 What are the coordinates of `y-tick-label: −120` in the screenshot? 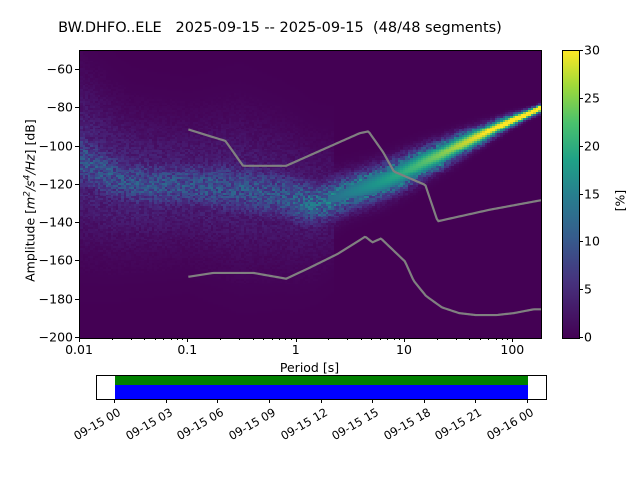 It's located at (55, 184).